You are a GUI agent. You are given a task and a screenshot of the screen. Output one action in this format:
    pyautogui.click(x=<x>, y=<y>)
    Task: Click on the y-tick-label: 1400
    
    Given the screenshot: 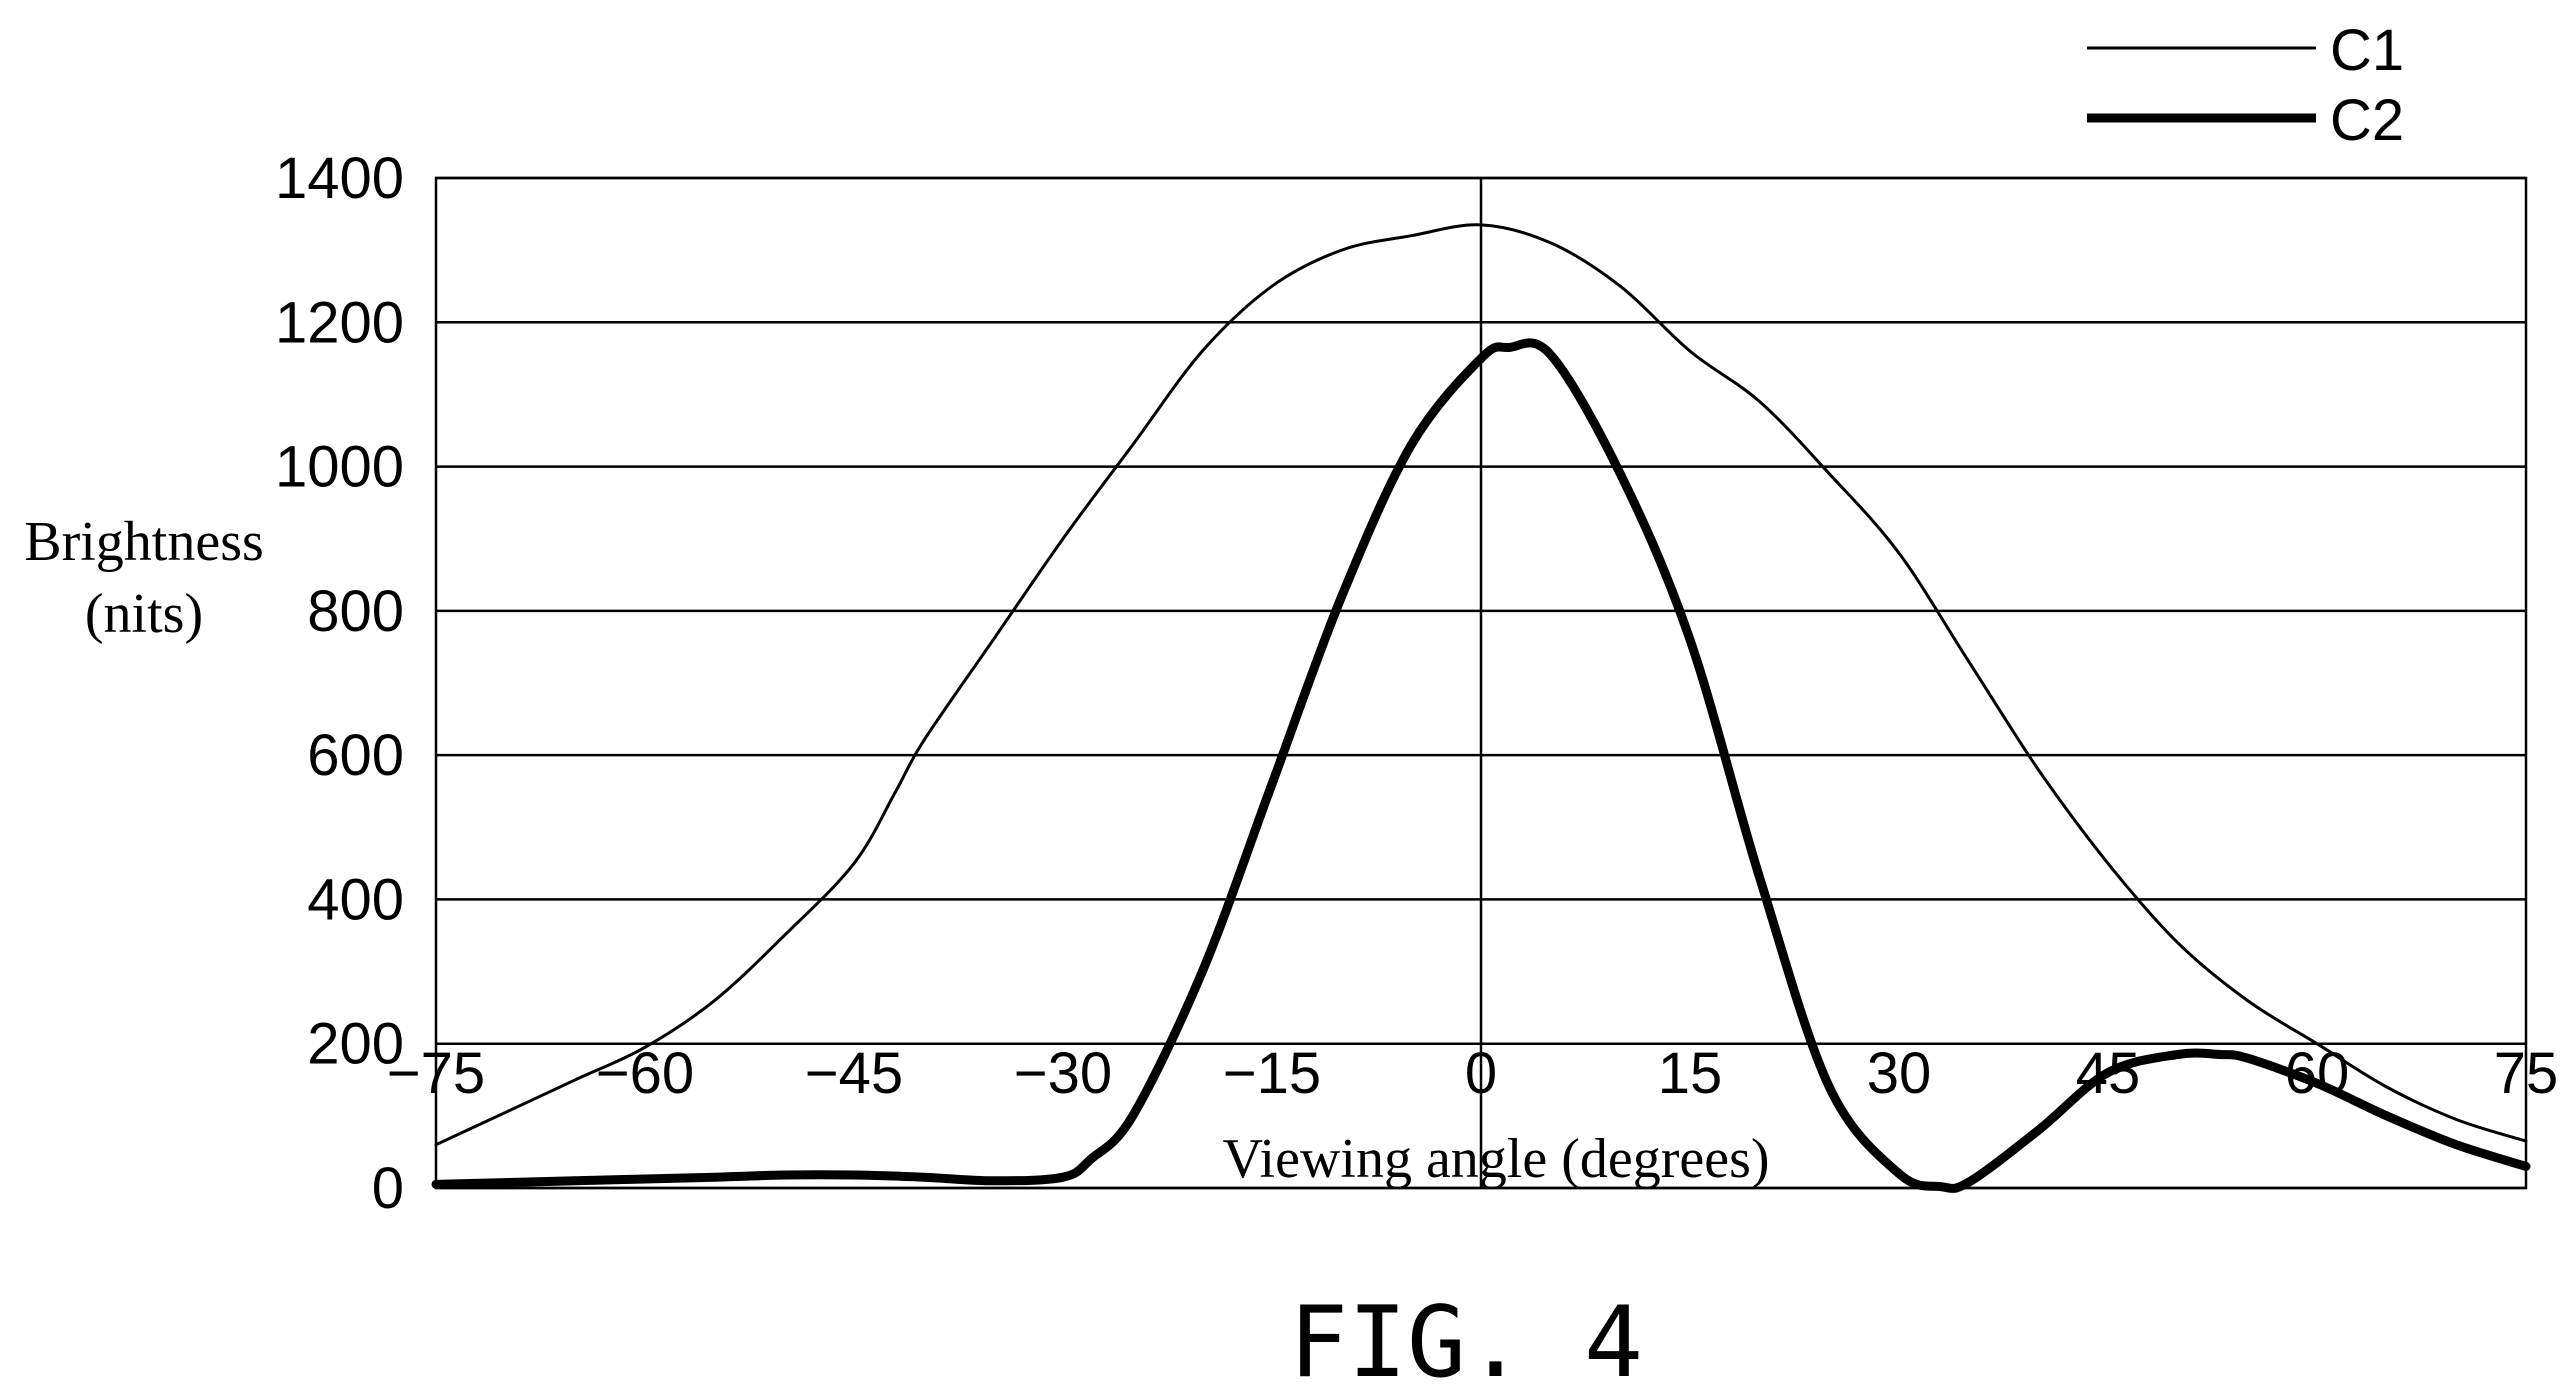 What is the action you would take?
    pyautogui.click(x=339, y=178)
    